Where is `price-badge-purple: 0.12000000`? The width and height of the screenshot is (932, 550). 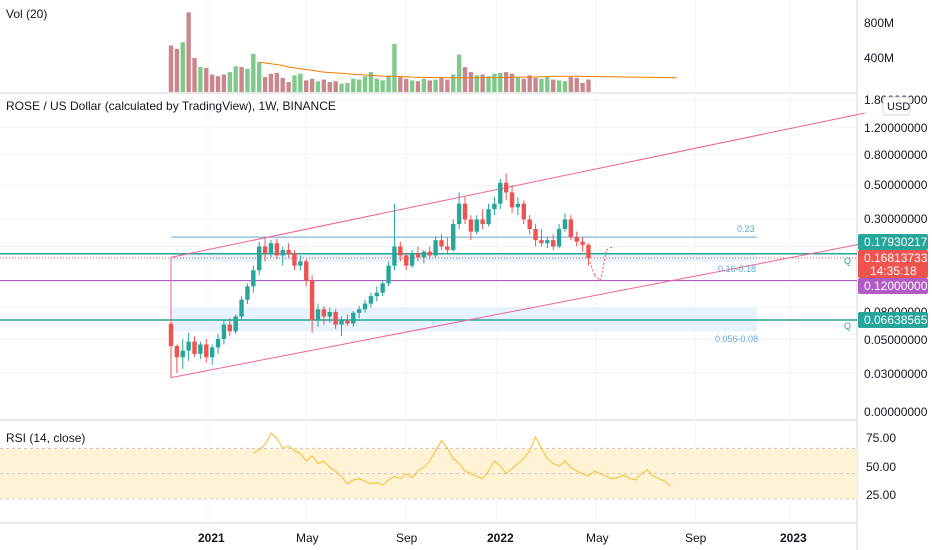
price-badge-purple: 0.12000000 is located at coordinates (893, 286).